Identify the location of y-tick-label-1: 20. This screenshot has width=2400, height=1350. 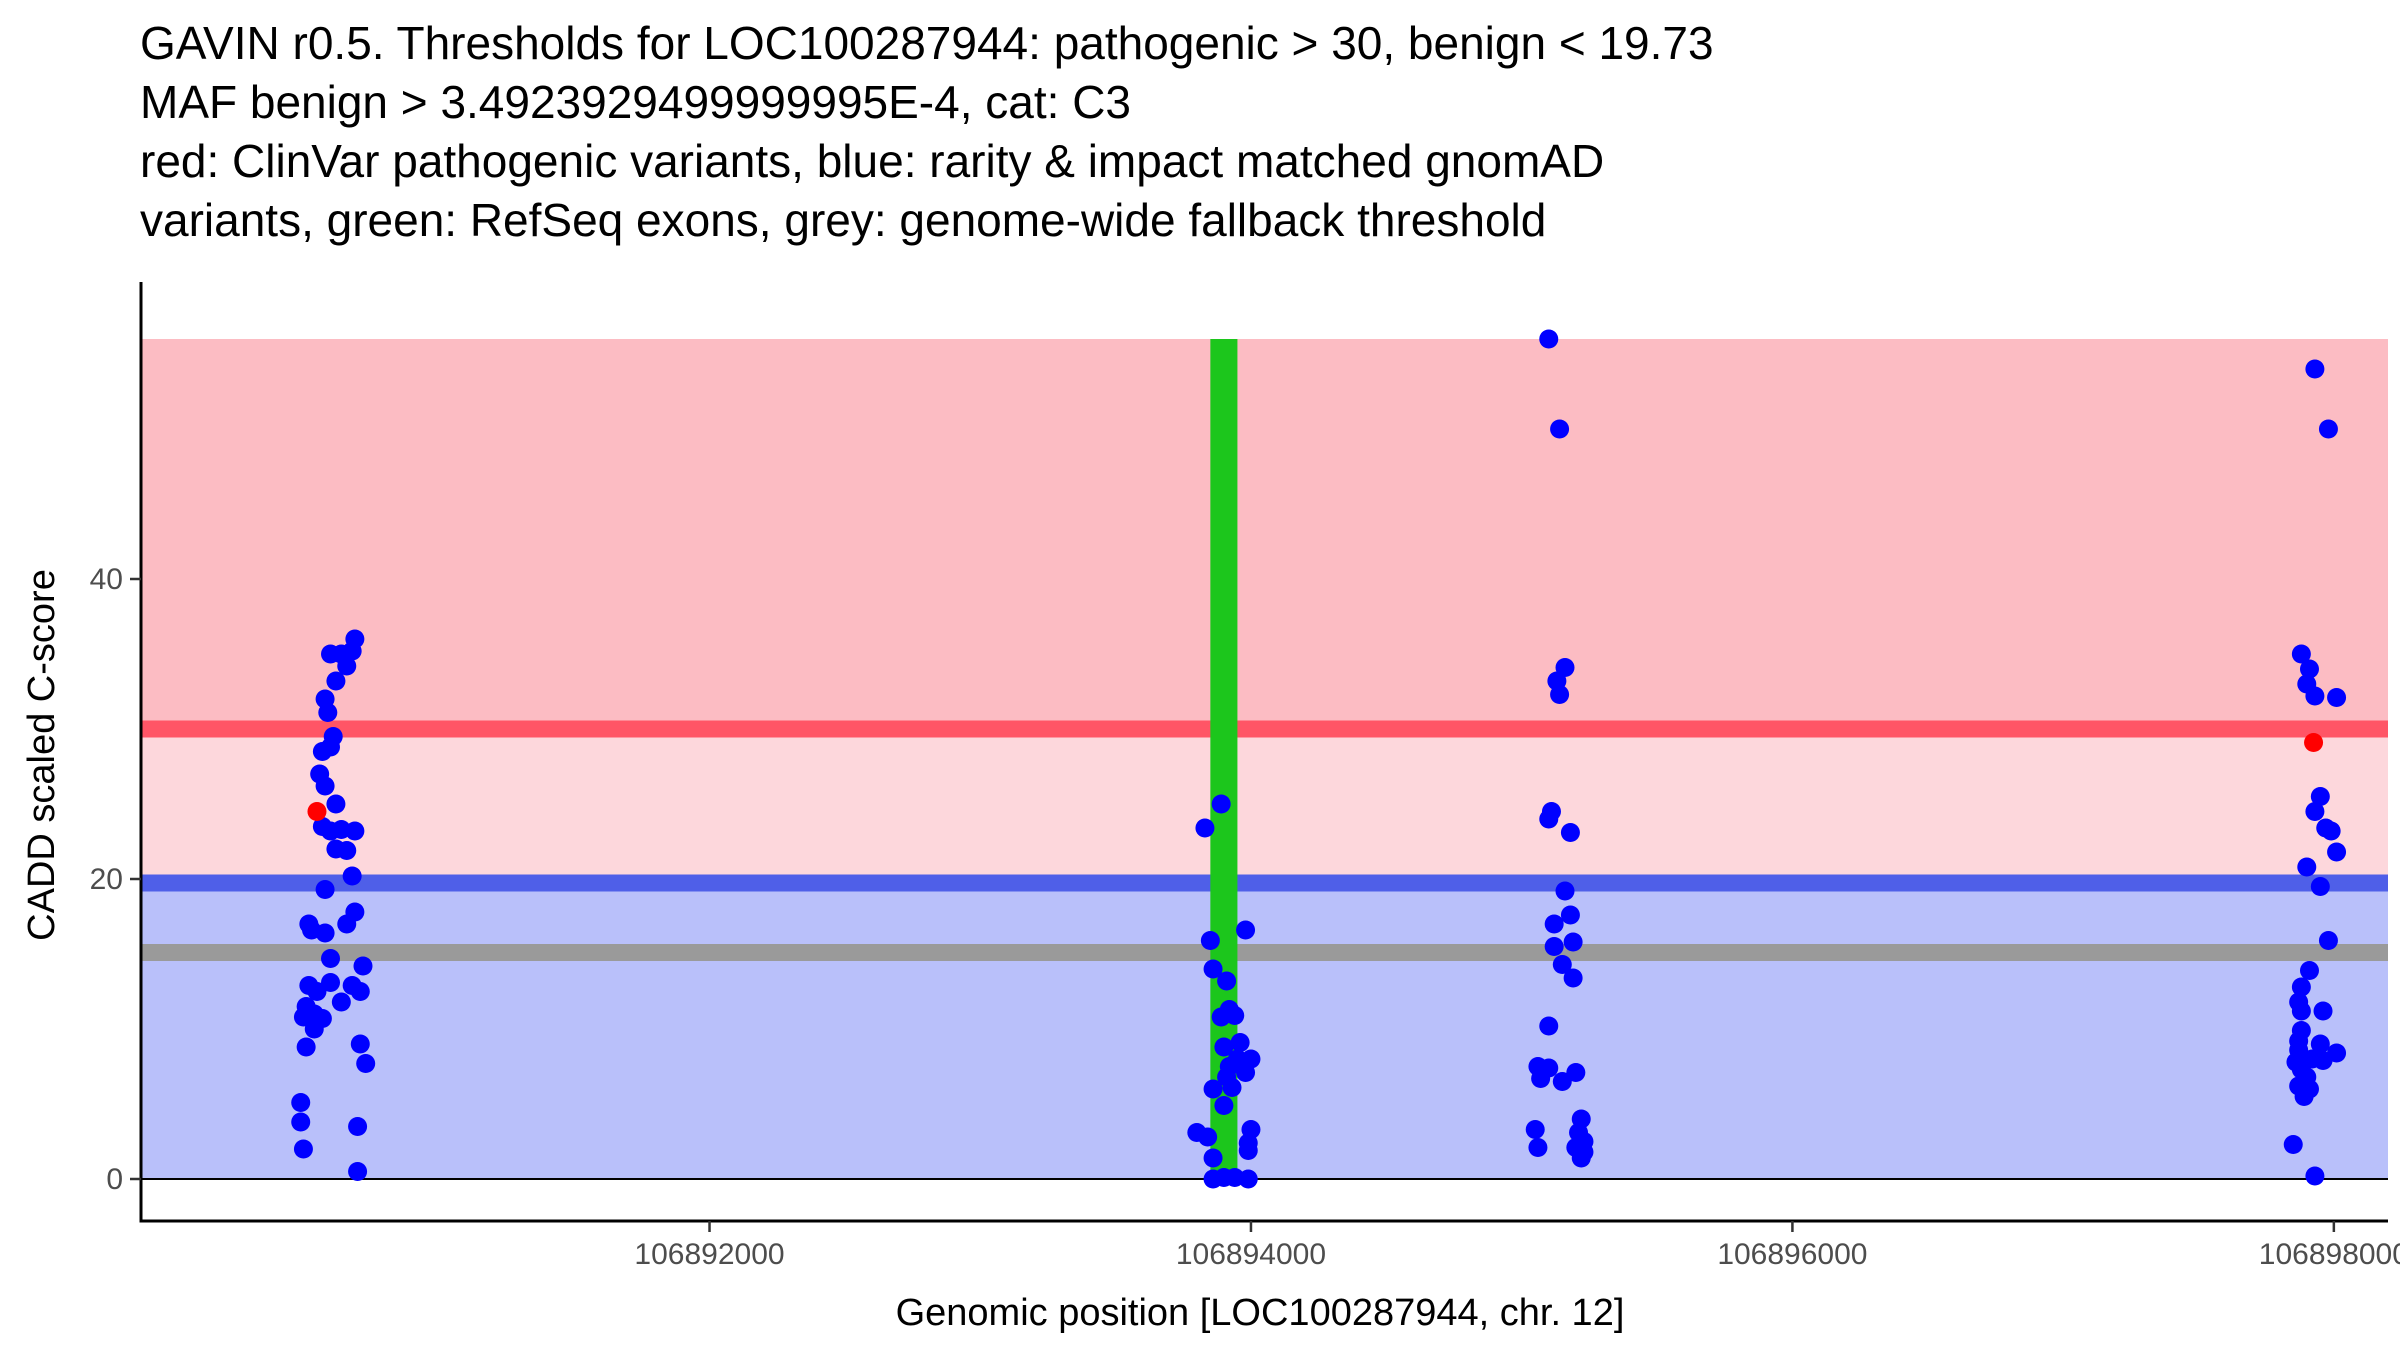
(106, 879).